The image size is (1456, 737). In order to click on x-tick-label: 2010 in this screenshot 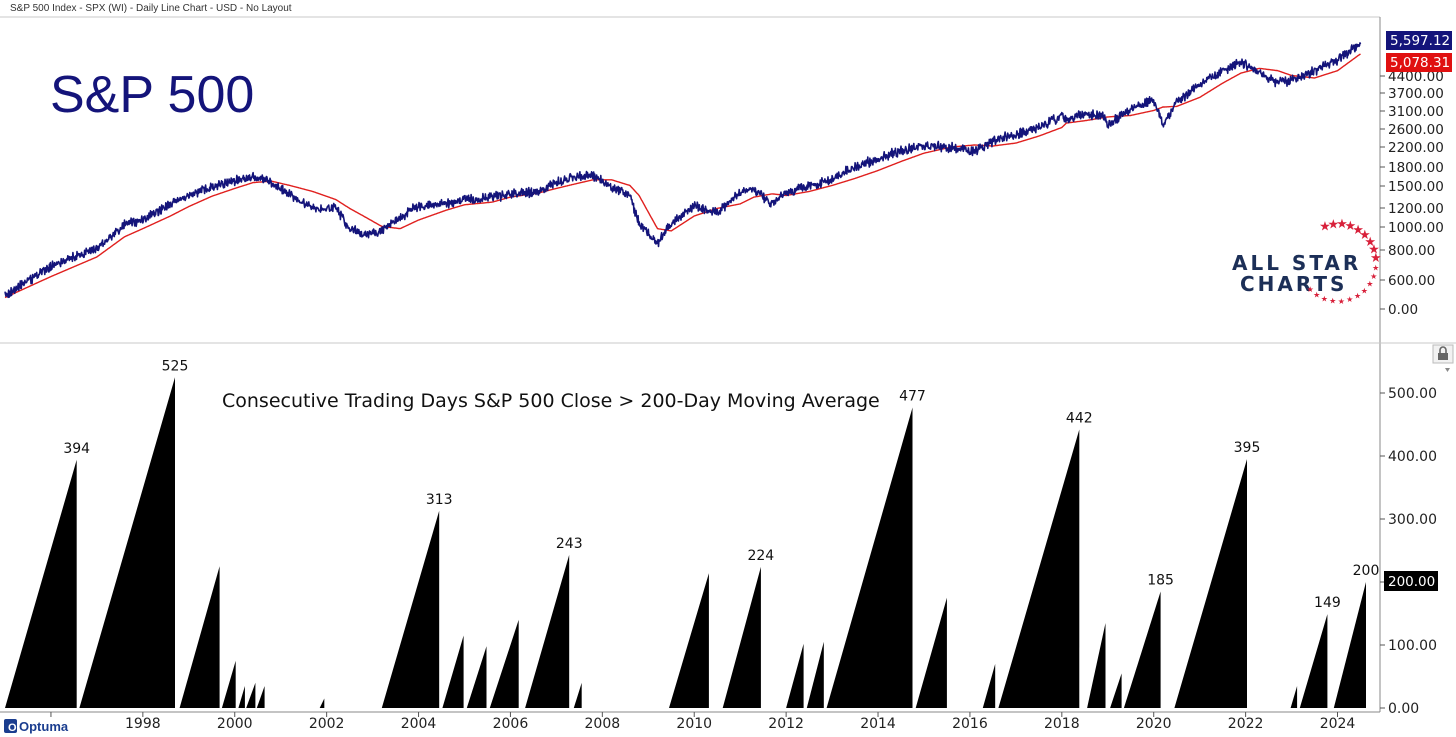, I will do `click(694, 724)`.